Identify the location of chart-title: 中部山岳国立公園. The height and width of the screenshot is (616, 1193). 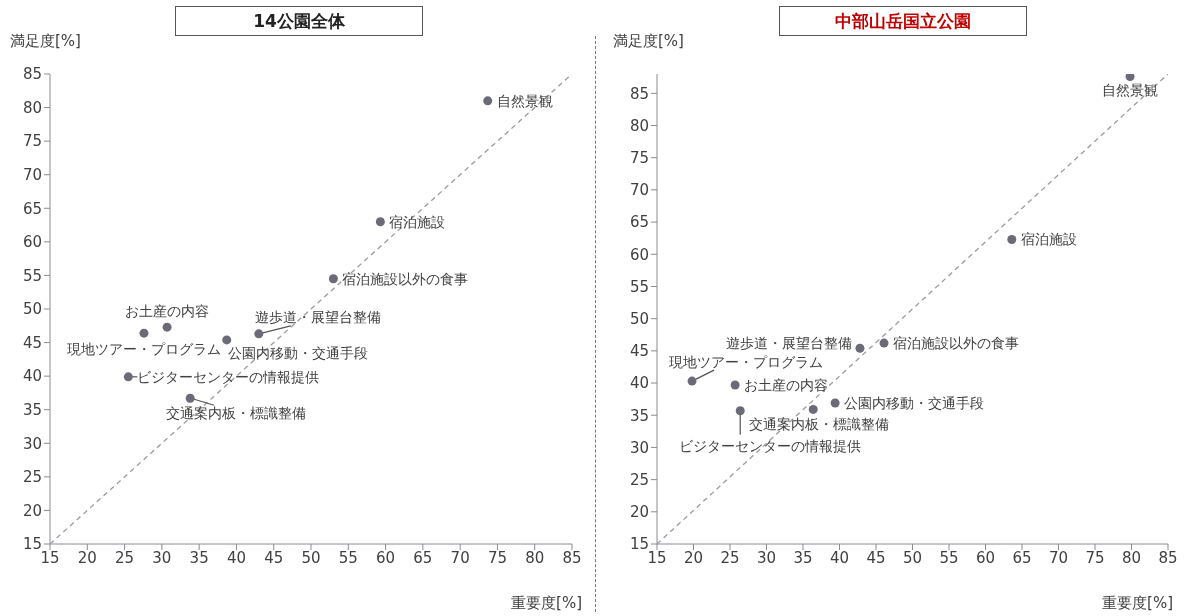
(903, 21).